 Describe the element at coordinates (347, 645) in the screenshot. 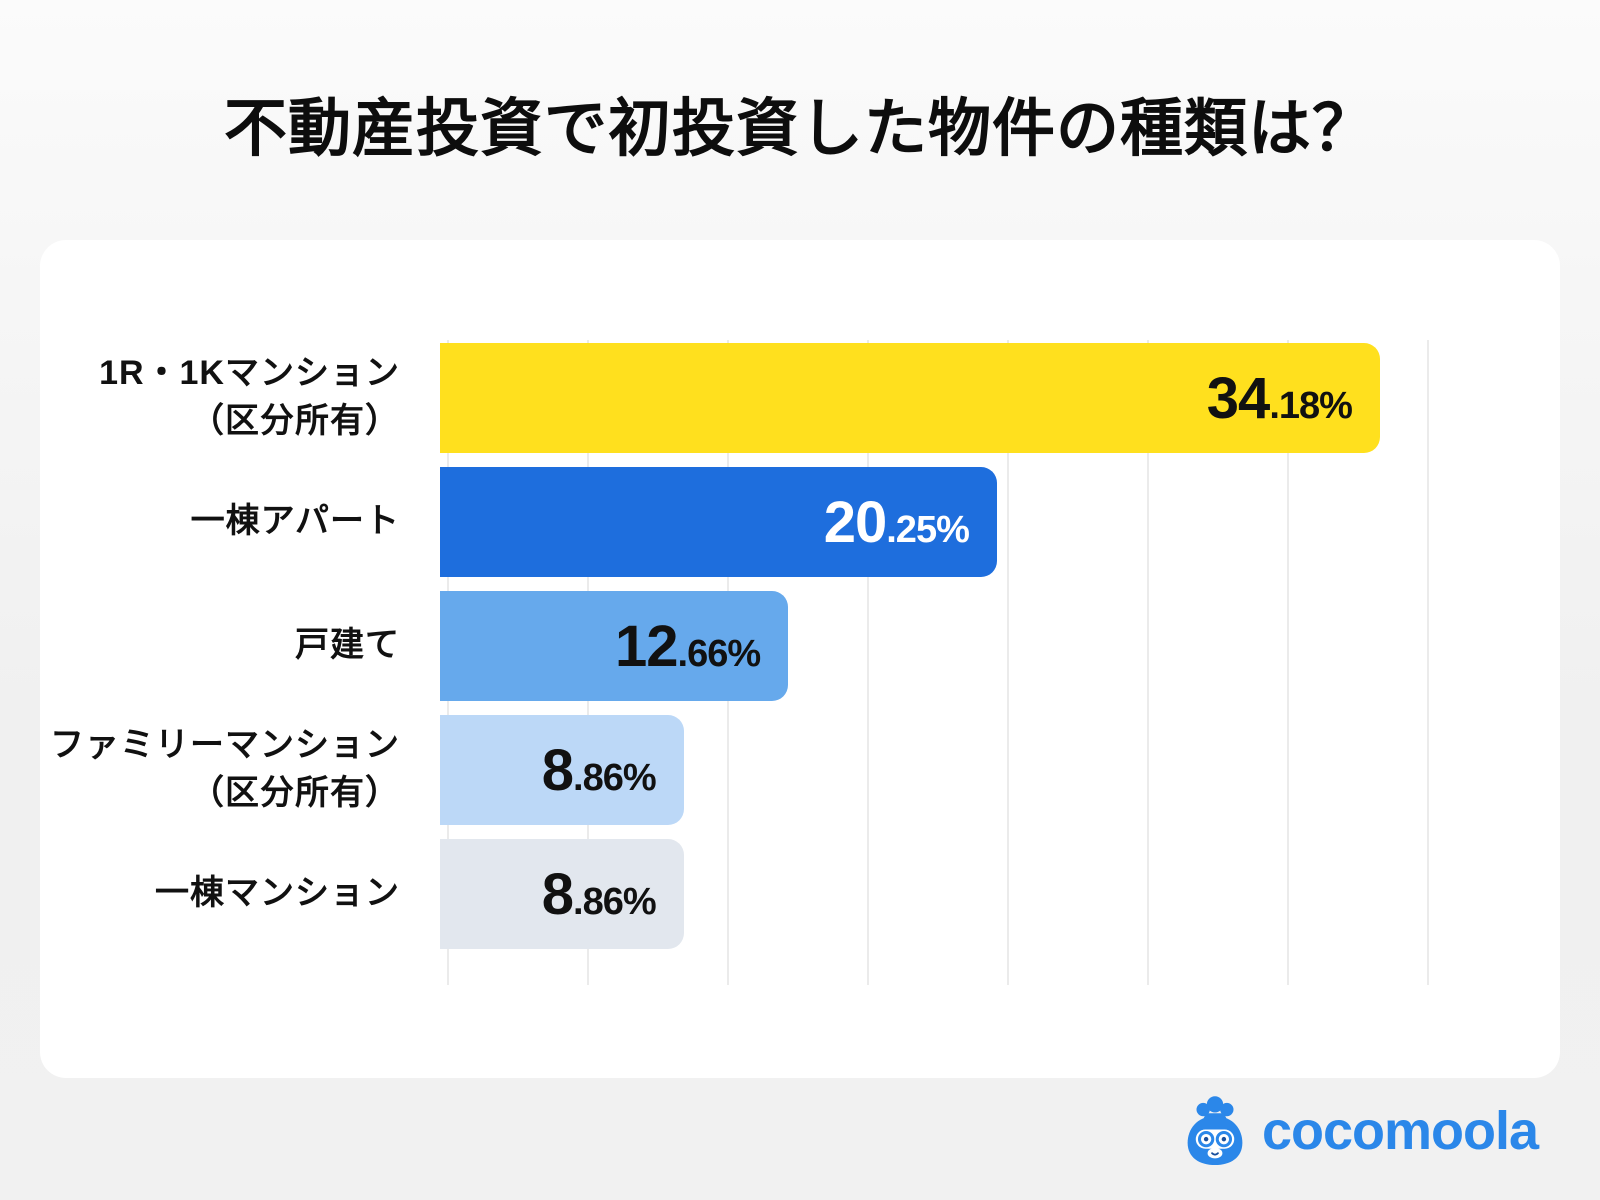

I see `category-label-line: 戸建て` at that location.